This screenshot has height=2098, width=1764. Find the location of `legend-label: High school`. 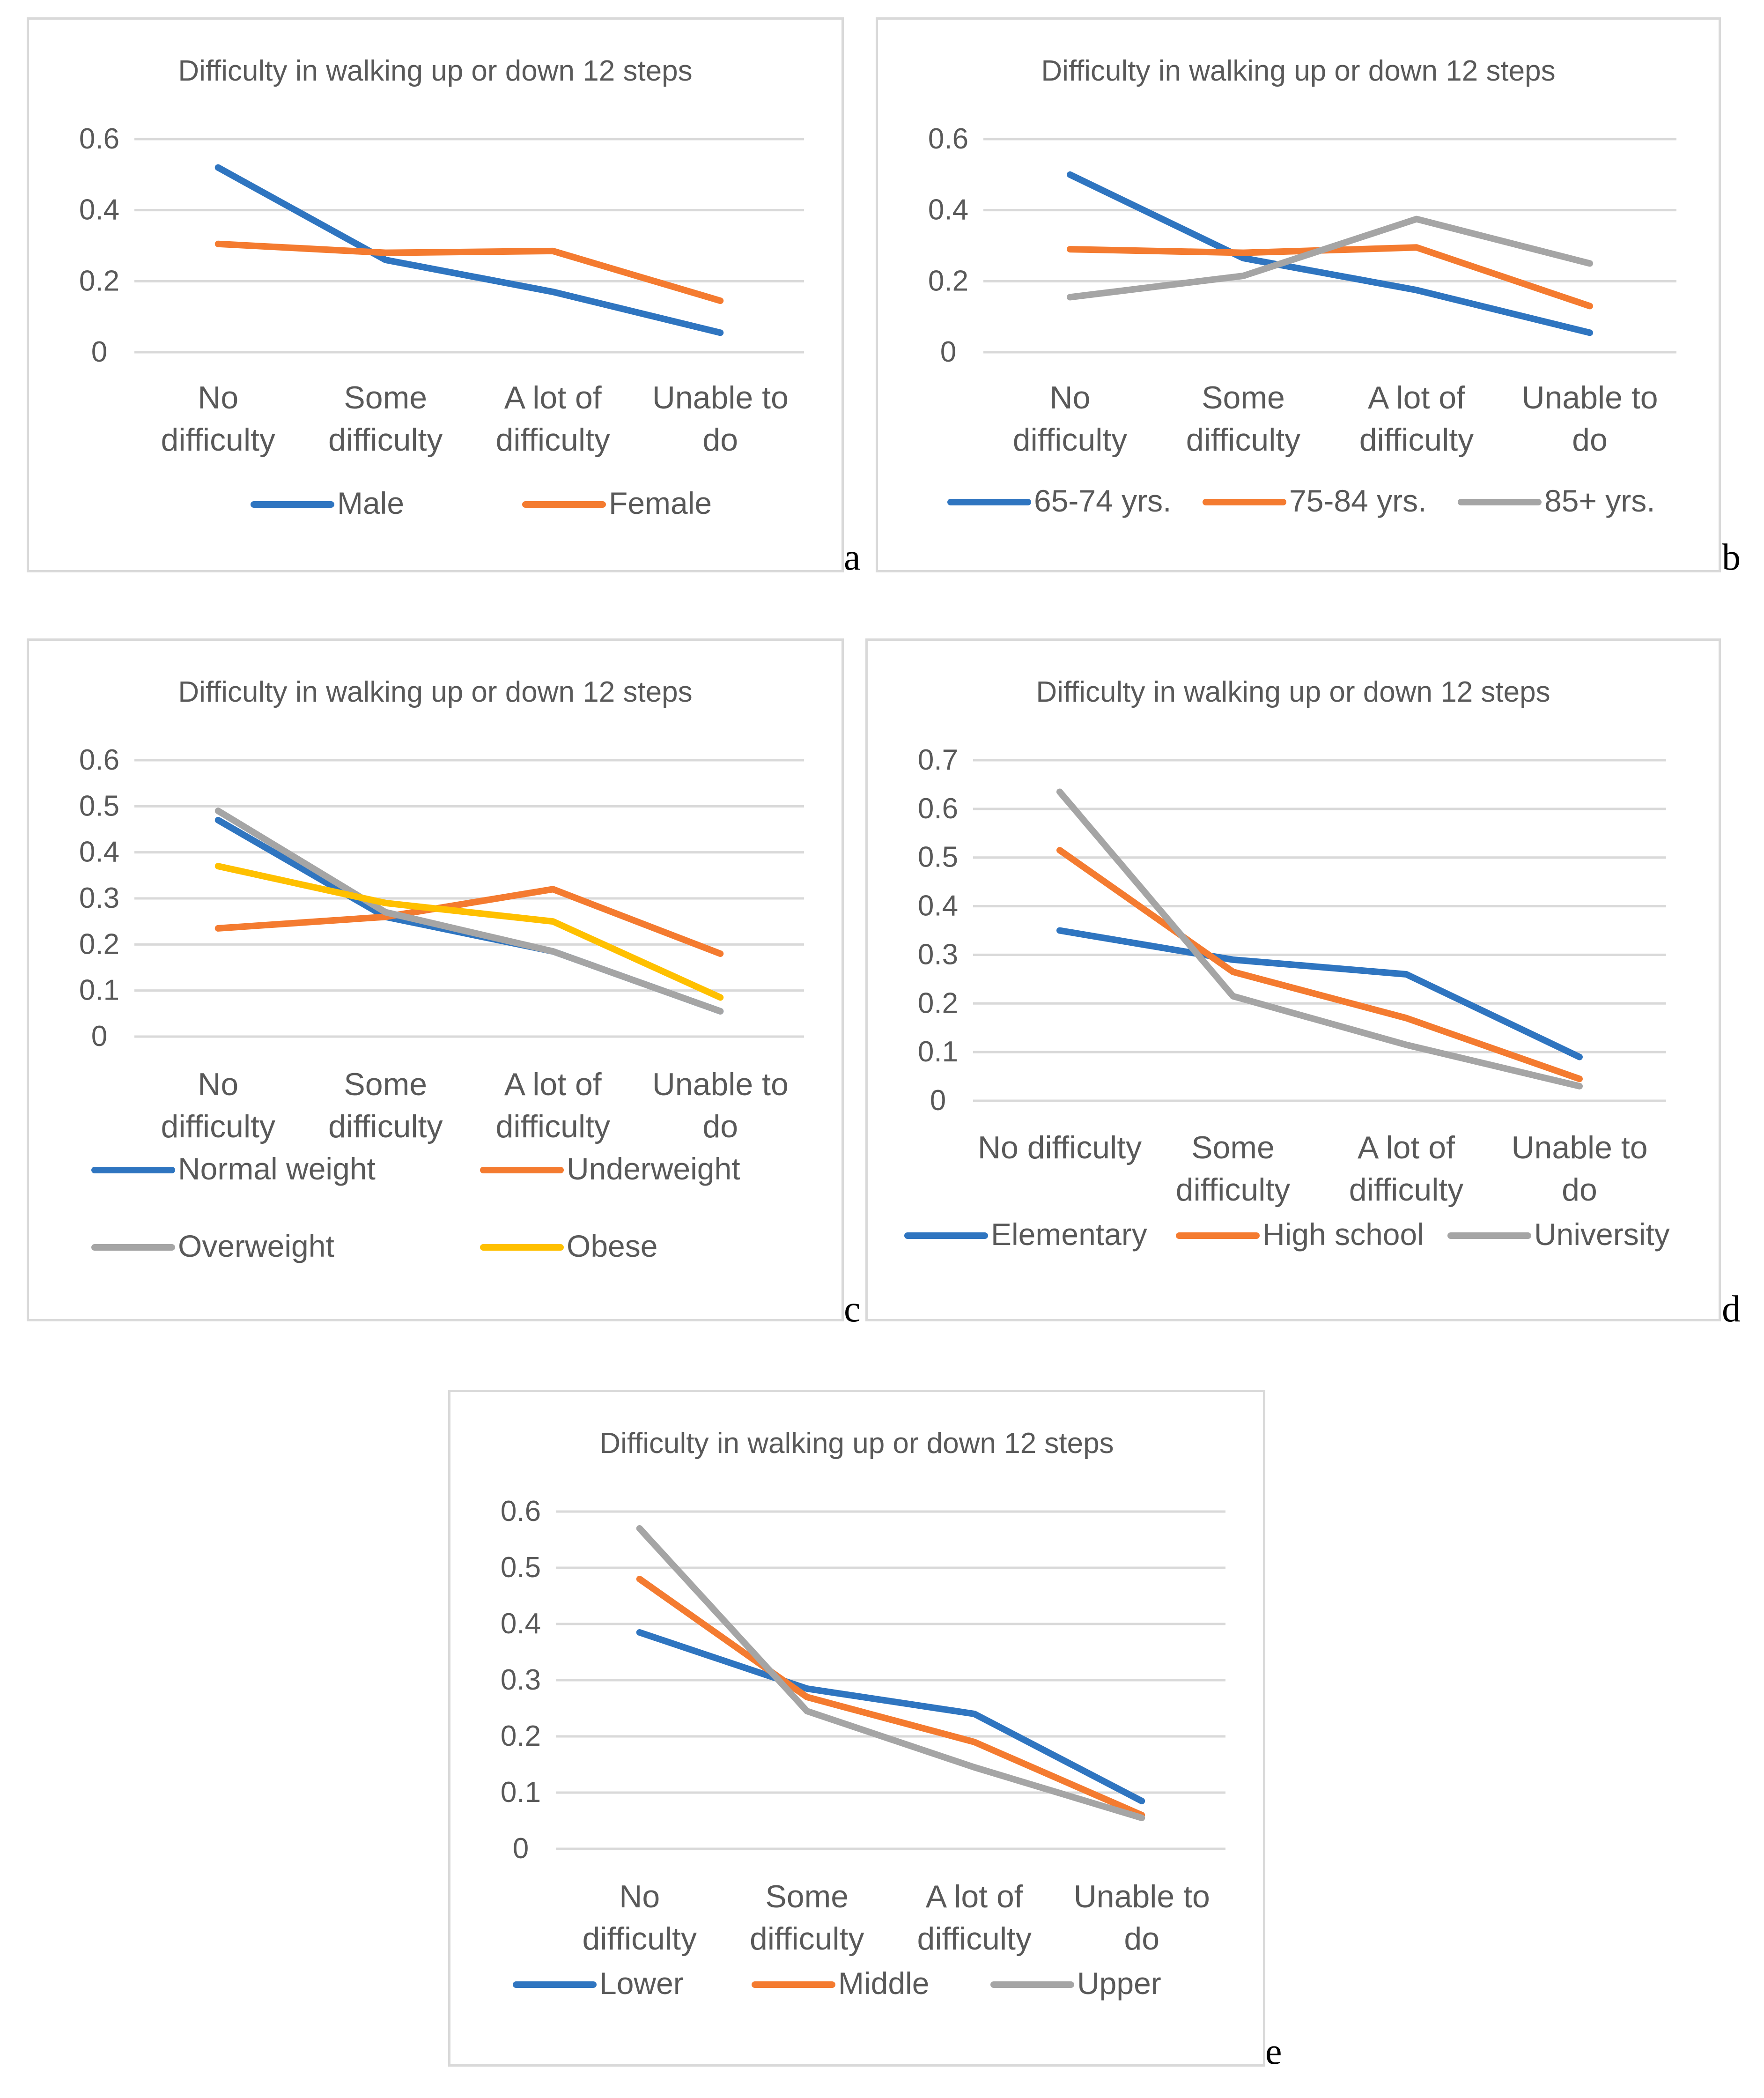

legend-label: High school is located at coordinates (1343, 1234).